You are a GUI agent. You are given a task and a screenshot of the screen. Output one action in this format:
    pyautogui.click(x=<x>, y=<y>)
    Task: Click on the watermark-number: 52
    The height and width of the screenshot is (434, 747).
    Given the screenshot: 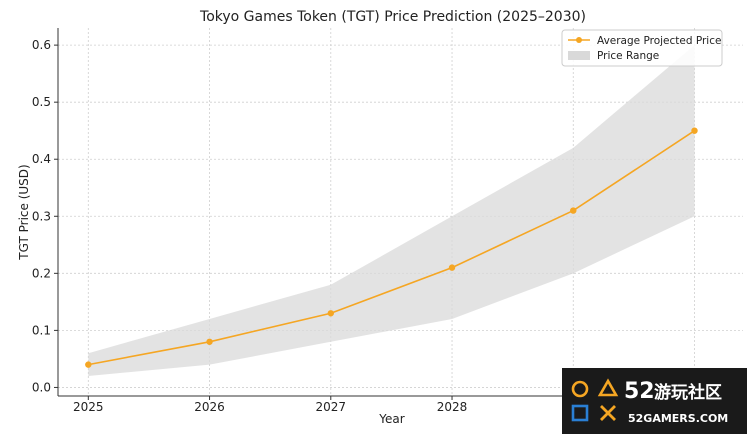 What is the action you would take?
    pyautogui.click(x=639, y=391)
    